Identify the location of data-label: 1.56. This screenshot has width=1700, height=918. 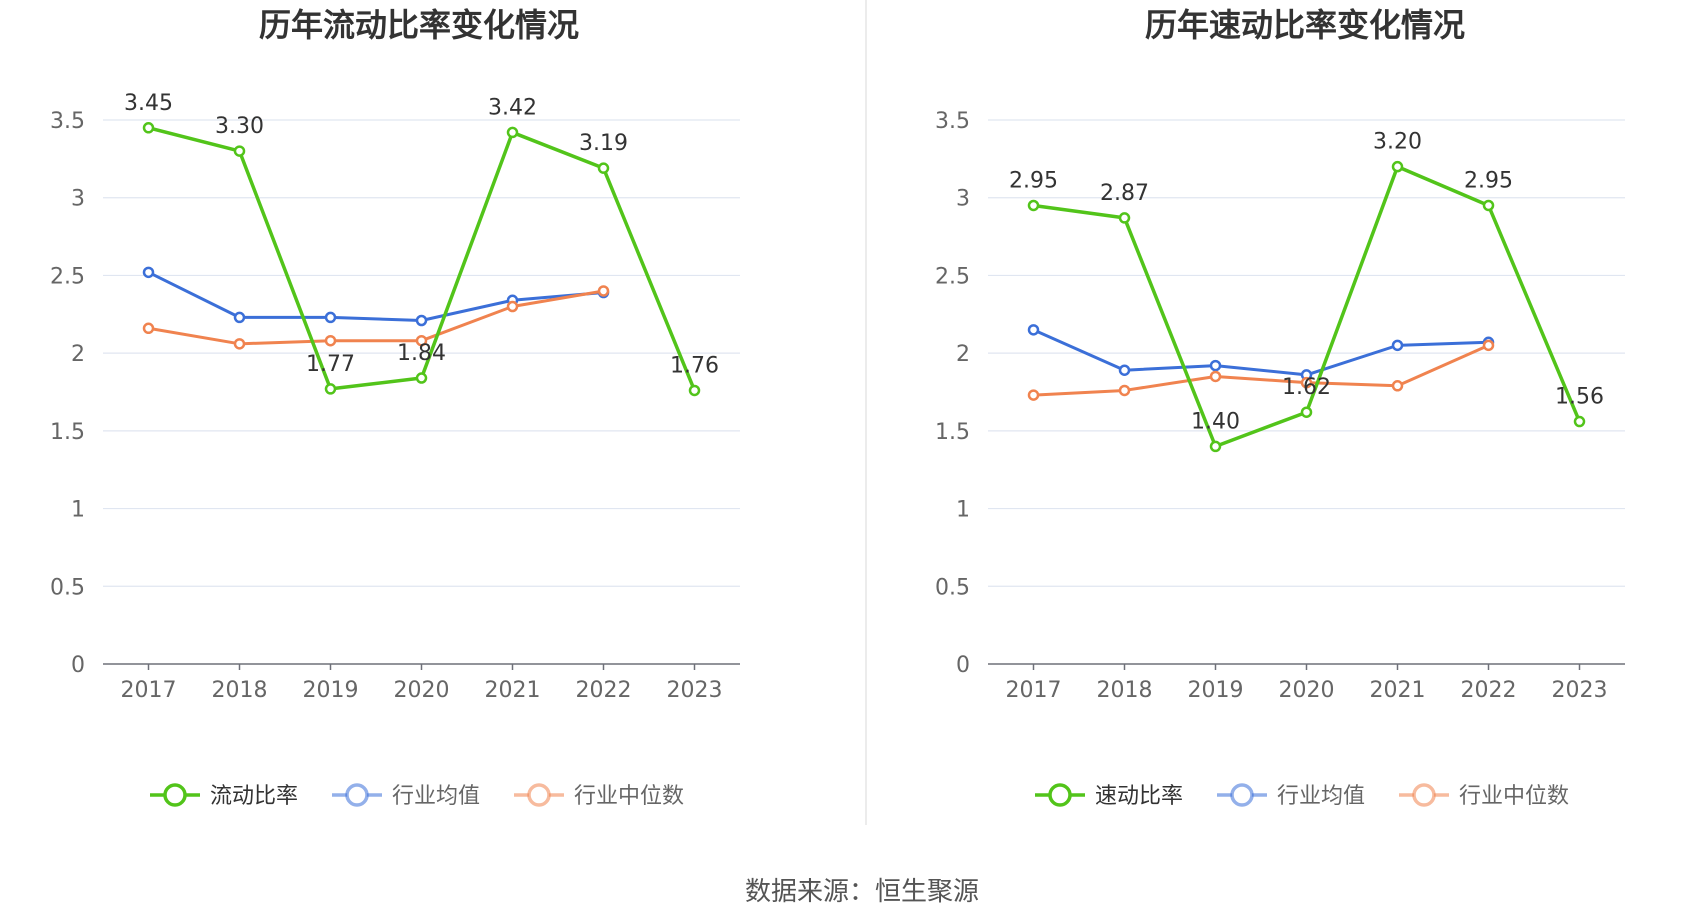
(1579, 397).